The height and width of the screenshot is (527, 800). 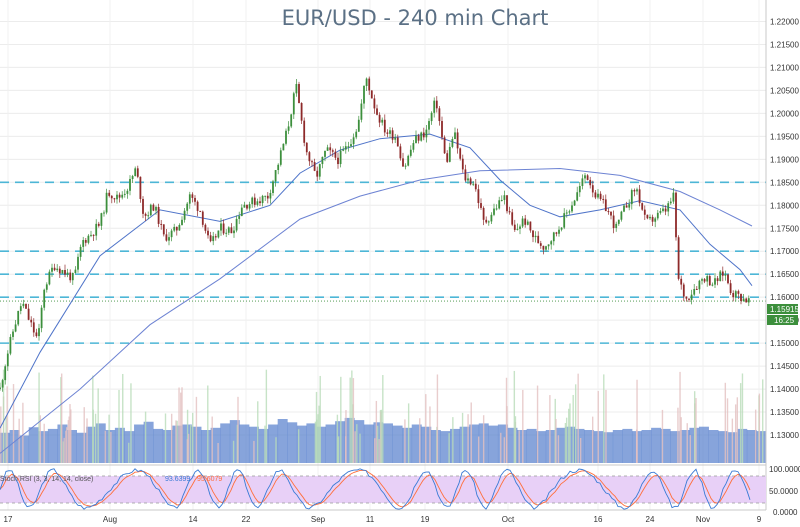 I want to click on stoch-tick-50: 50.0000, so click(x=783, y=491).